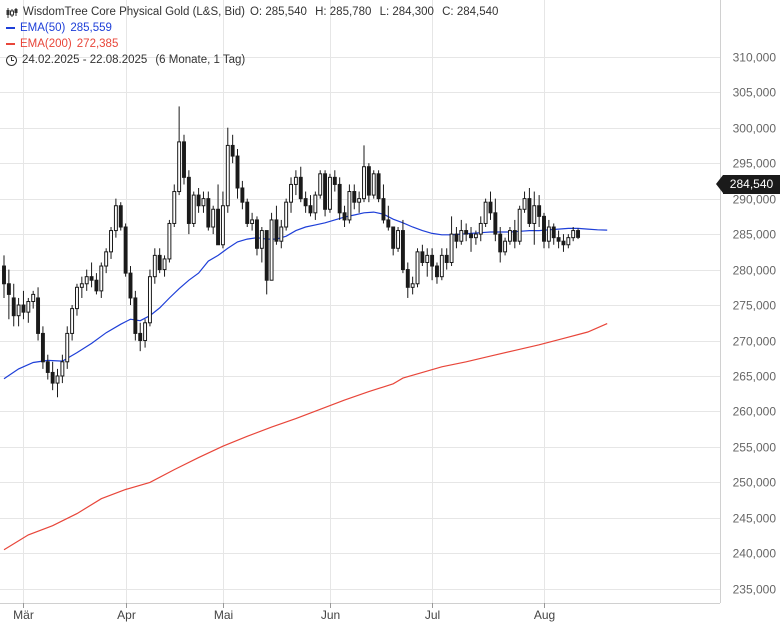  Describe the element at coordinates (755, 519) in the screenshot. I see `y-tick-label: 245,000` at that location.